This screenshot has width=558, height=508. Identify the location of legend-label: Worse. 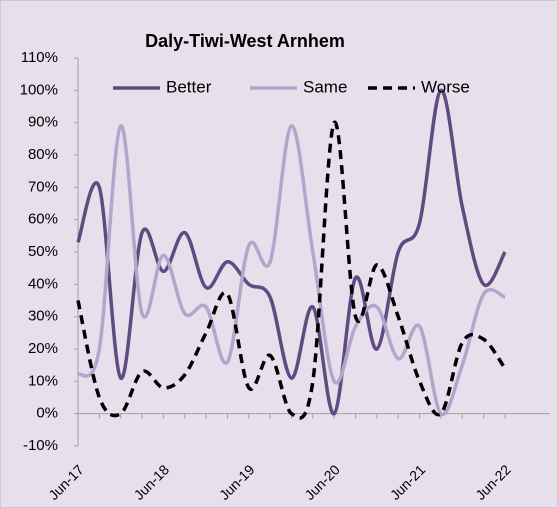
(445, 86).